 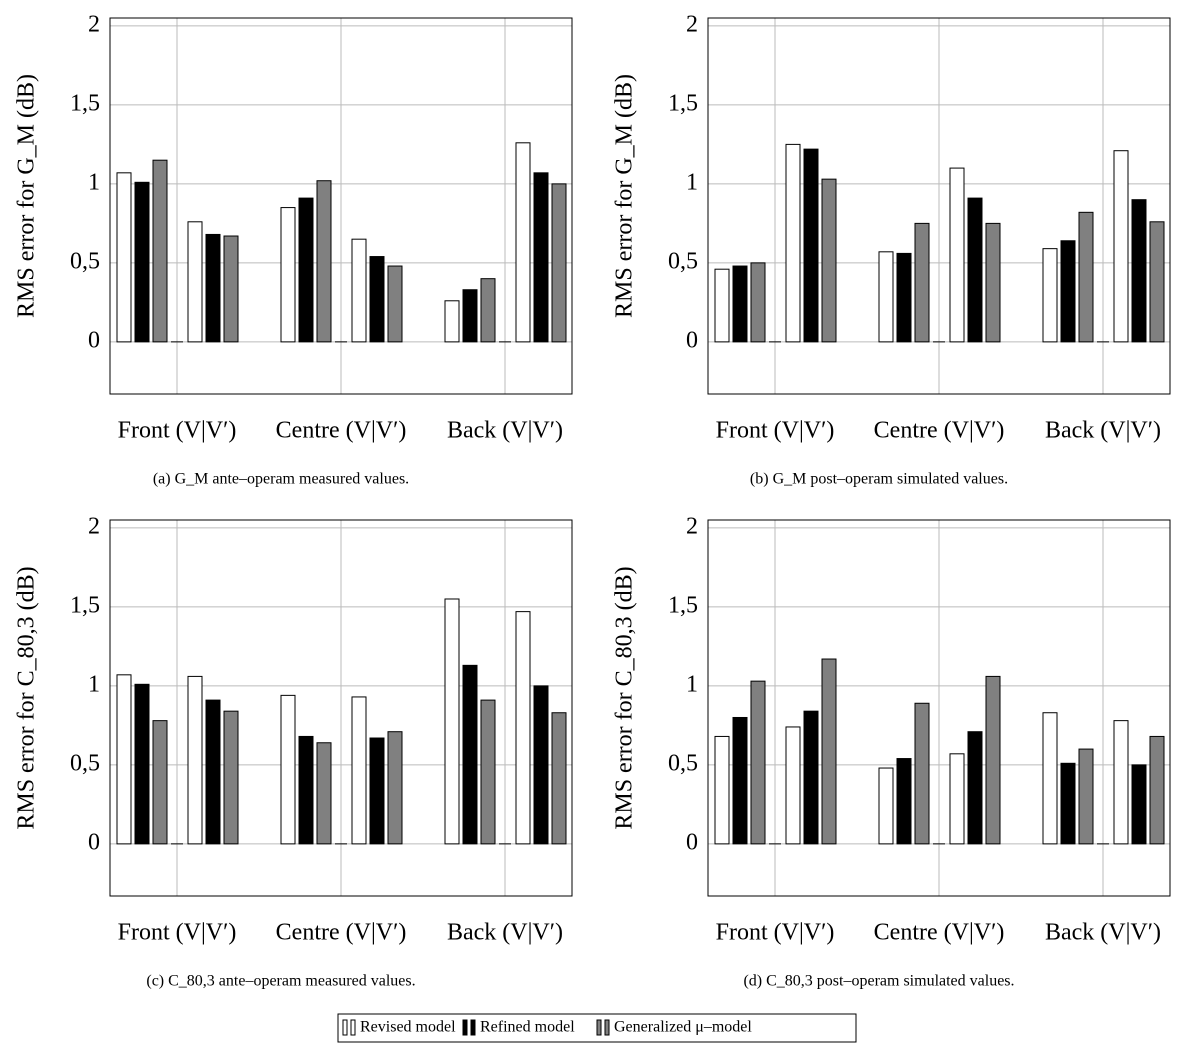 I want to click on legend-label: Revised model, so click(x=408, y=1027).